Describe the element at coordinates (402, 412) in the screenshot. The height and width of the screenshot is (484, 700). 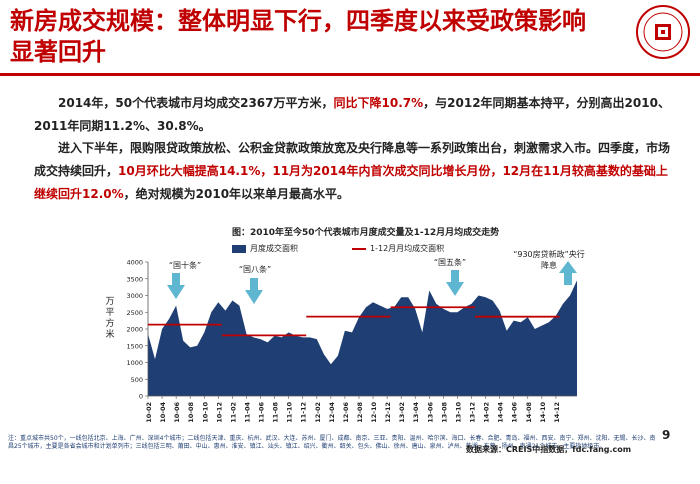
I see `x-tick-label: 13-02` at that location.